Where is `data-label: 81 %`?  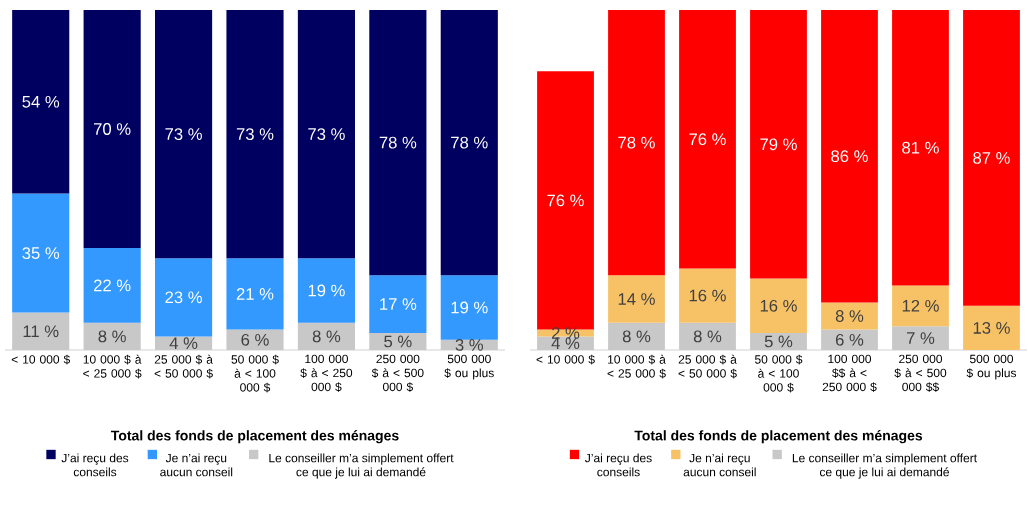 data-label: 81 % is located at coordinates (920, 147).